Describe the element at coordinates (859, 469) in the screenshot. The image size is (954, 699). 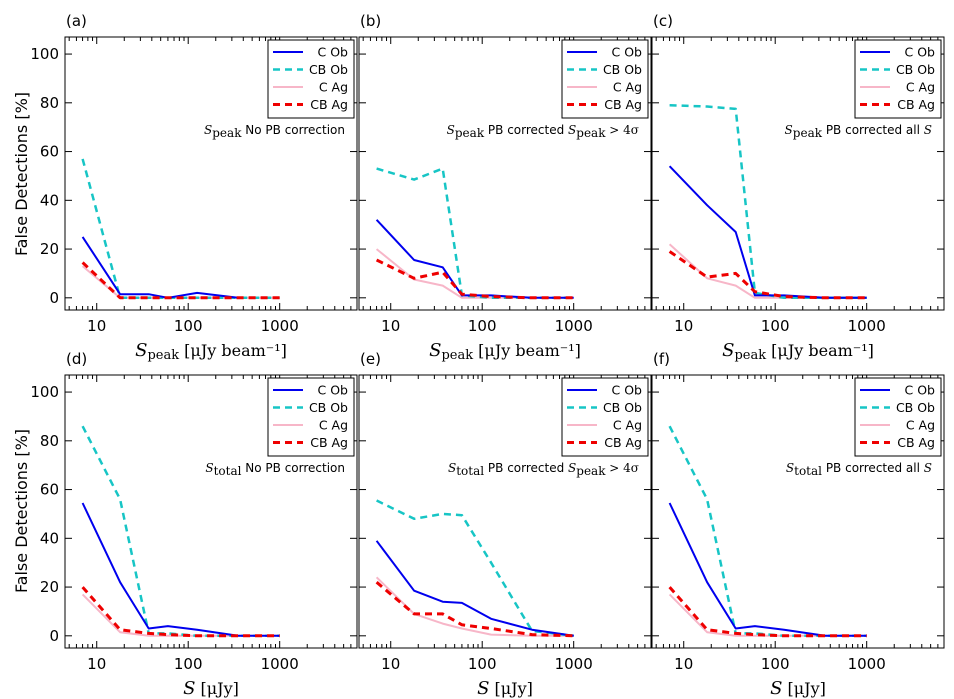
I see `panel-annotation: Stotal PB corrected all S` at that location.